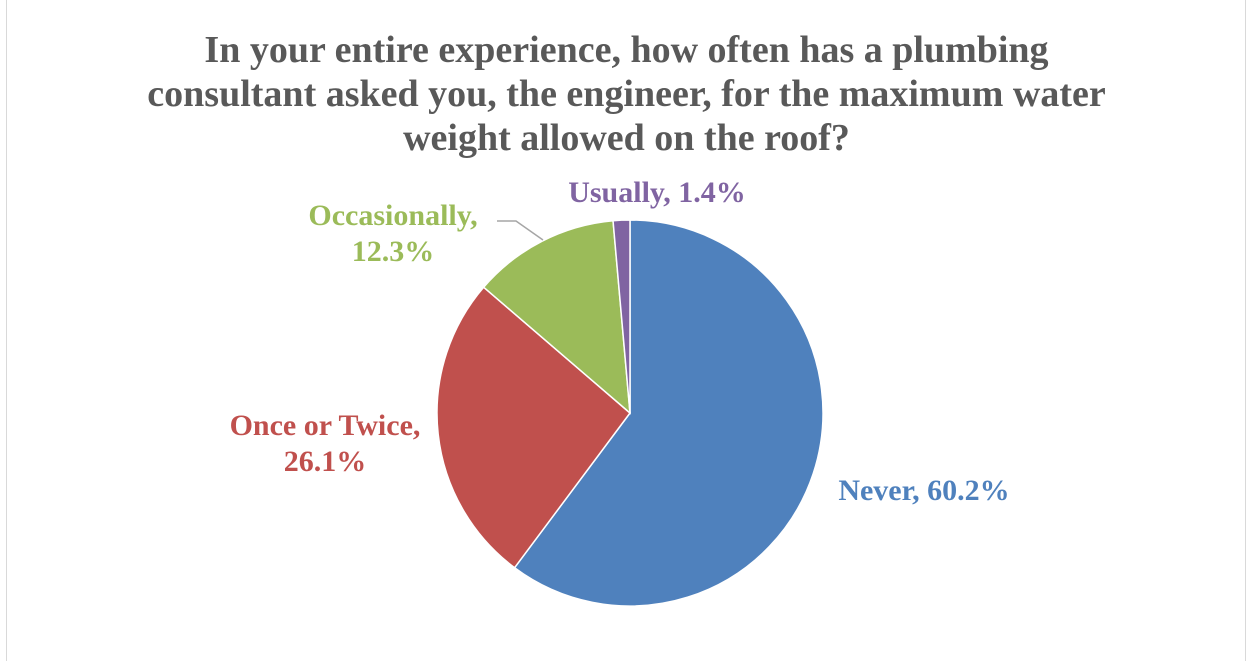 This screenshot has height=661, width=1253. I want to click on pie-slice-usually, so click(621, 316).